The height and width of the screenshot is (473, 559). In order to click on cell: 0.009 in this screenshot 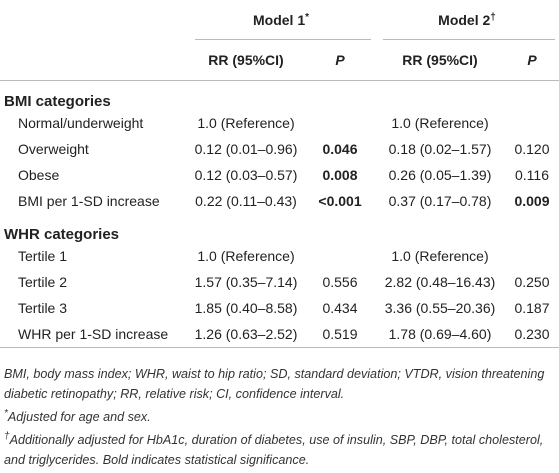, I will do `click(532, 201)`.